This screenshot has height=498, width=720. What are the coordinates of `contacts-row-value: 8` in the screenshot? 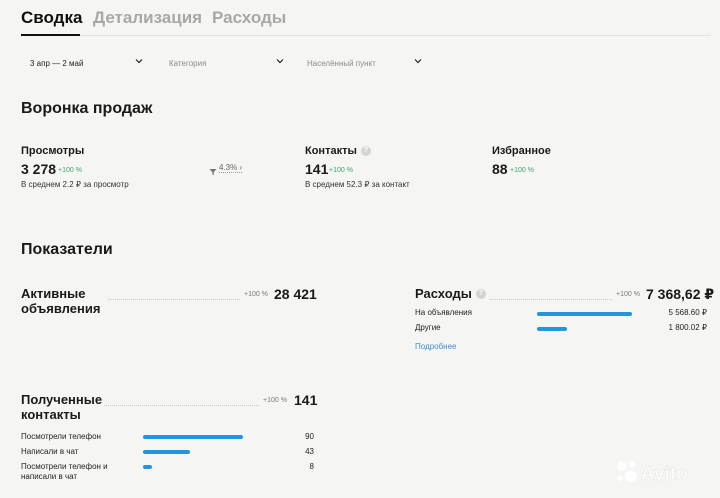 It's located at (311, 466).